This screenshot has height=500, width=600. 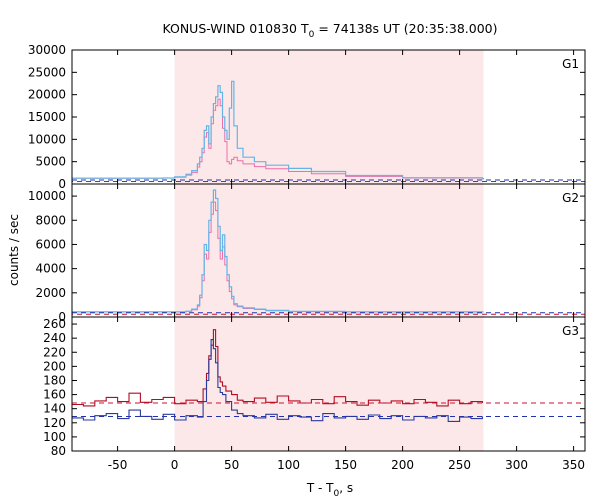 I want to click on y-tick-label: 240, so click(x=54, y=338).